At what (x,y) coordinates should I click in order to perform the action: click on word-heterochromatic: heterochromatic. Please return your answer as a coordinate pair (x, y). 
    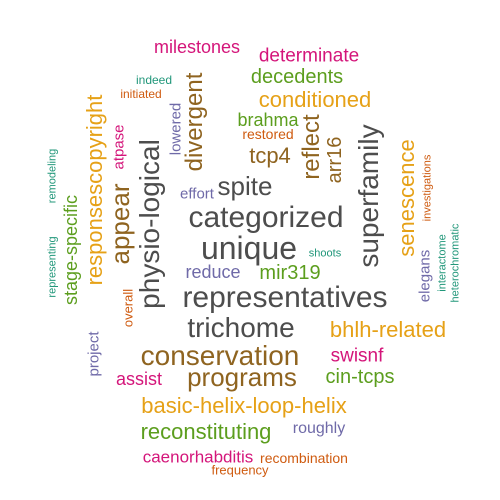
    Looking at the image, I should click on (455, 263).